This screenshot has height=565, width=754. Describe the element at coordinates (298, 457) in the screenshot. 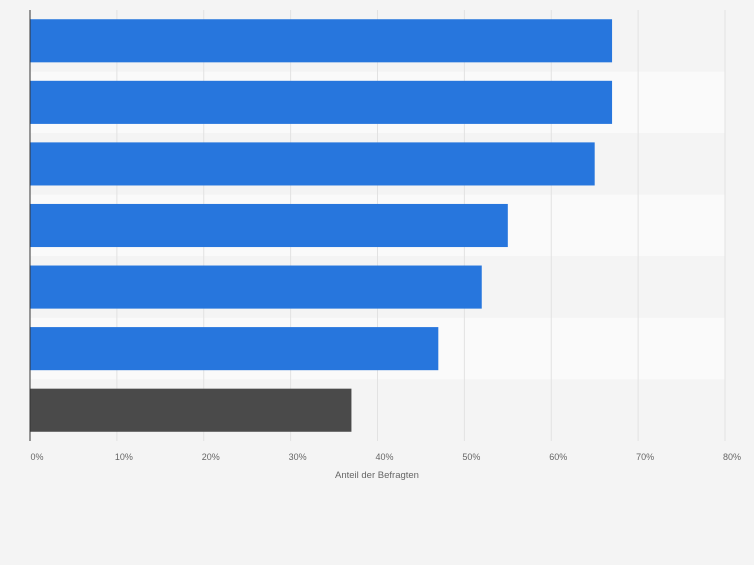

I see `x-tick-label-30: 30%` at that location.